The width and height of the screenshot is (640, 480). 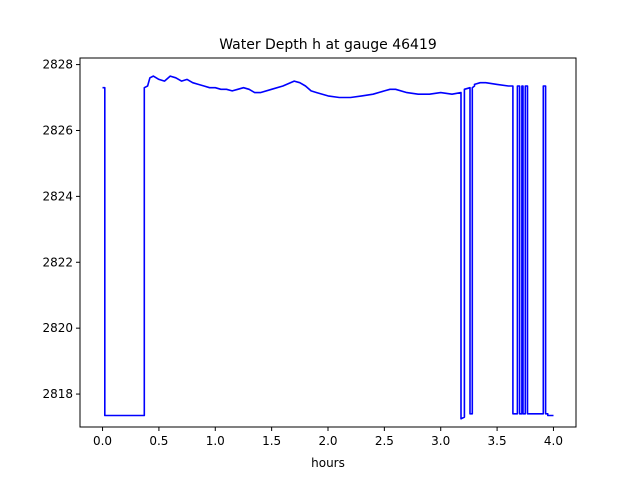 I want to click on chart-title: Water Depth h at gauge 46419, so click(x=328, y=45).